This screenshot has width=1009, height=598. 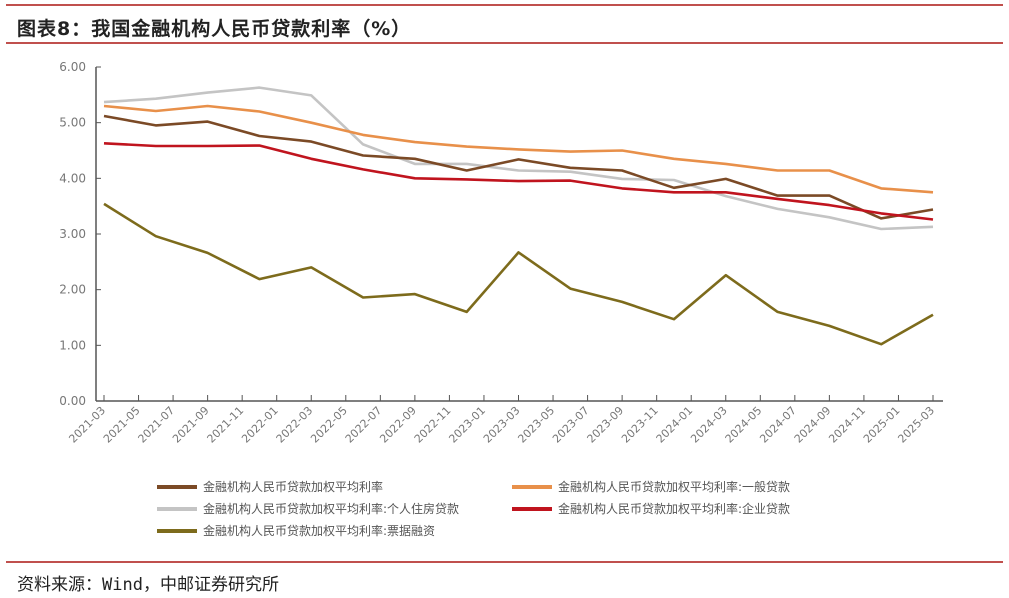 What do you see at coordinates (122, 425) in the screenshot?
I see `x-tick-label: 2021-05` at bounding box center [122, 425].